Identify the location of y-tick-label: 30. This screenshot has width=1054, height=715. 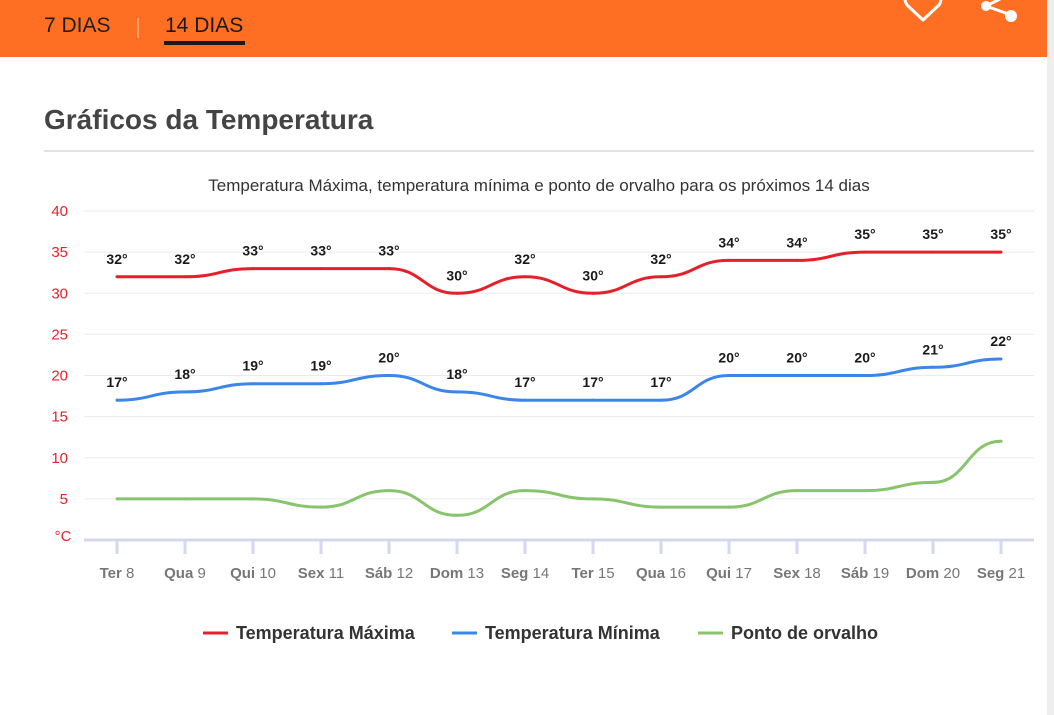
(59, 293).